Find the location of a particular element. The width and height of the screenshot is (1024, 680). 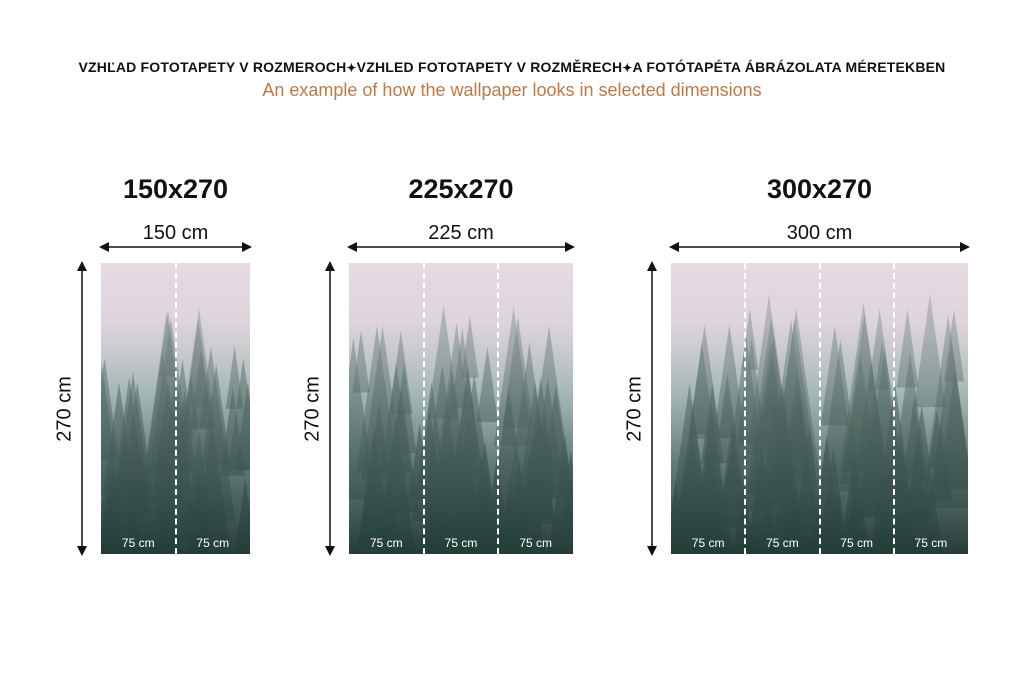

wallpaper-preview: 75 cm 75 cm 75 cm 75 cm is located at coordinates (819, 408).